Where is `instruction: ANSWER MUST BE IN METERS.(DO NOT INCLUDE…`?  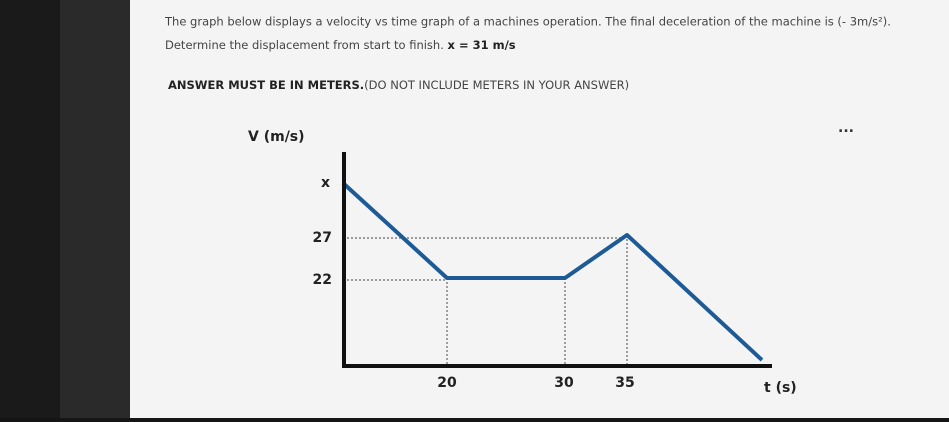
instruction: ANSWER MUST BE IN METERS.(DO NOT INCLUDE… is located at coordinates (398, 85).